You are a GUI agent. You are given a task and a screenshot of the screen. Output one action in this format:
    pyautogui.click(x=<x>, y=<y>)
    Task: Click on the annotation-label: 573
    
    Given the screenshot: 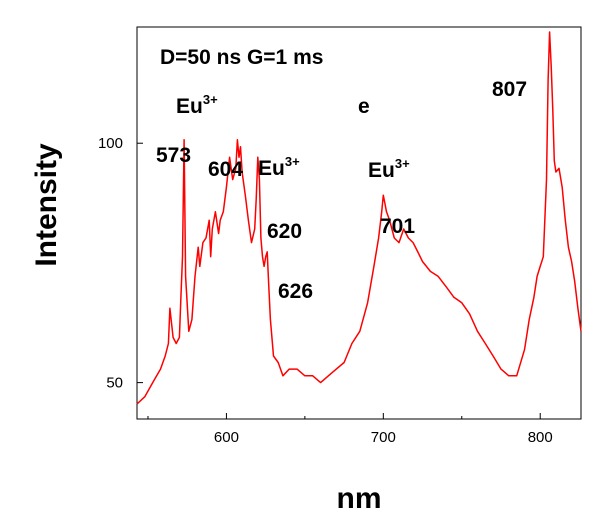 What is the action you would take?
    pyautogui.click(x=173, y=155)
    